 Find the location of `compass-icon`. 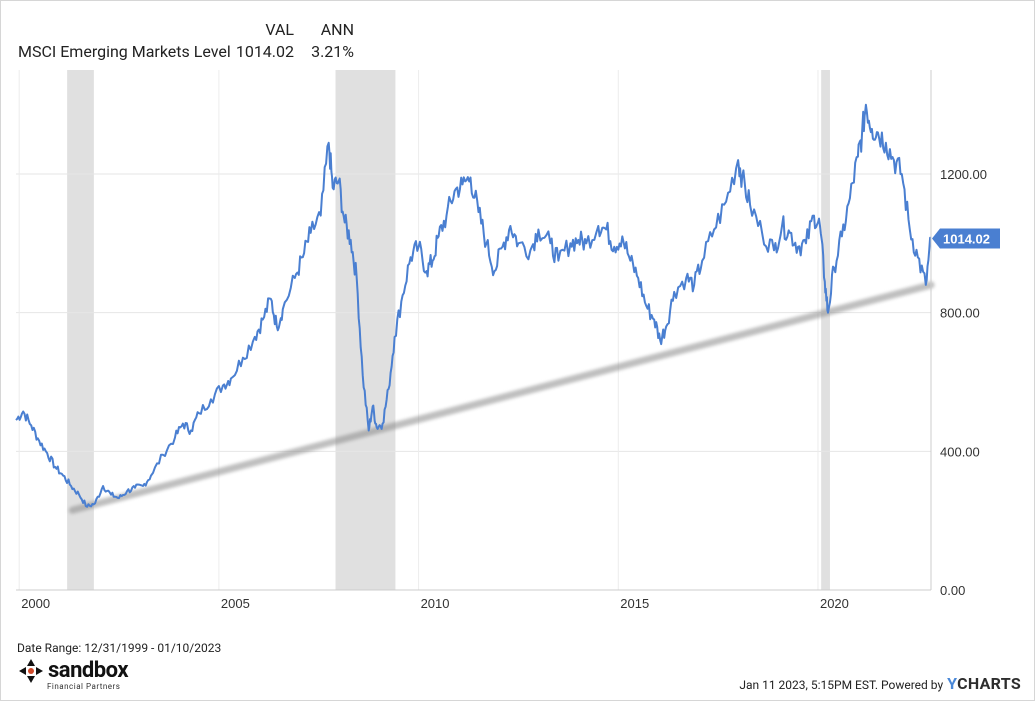

compass-icon is located at coordinates (31, 671).